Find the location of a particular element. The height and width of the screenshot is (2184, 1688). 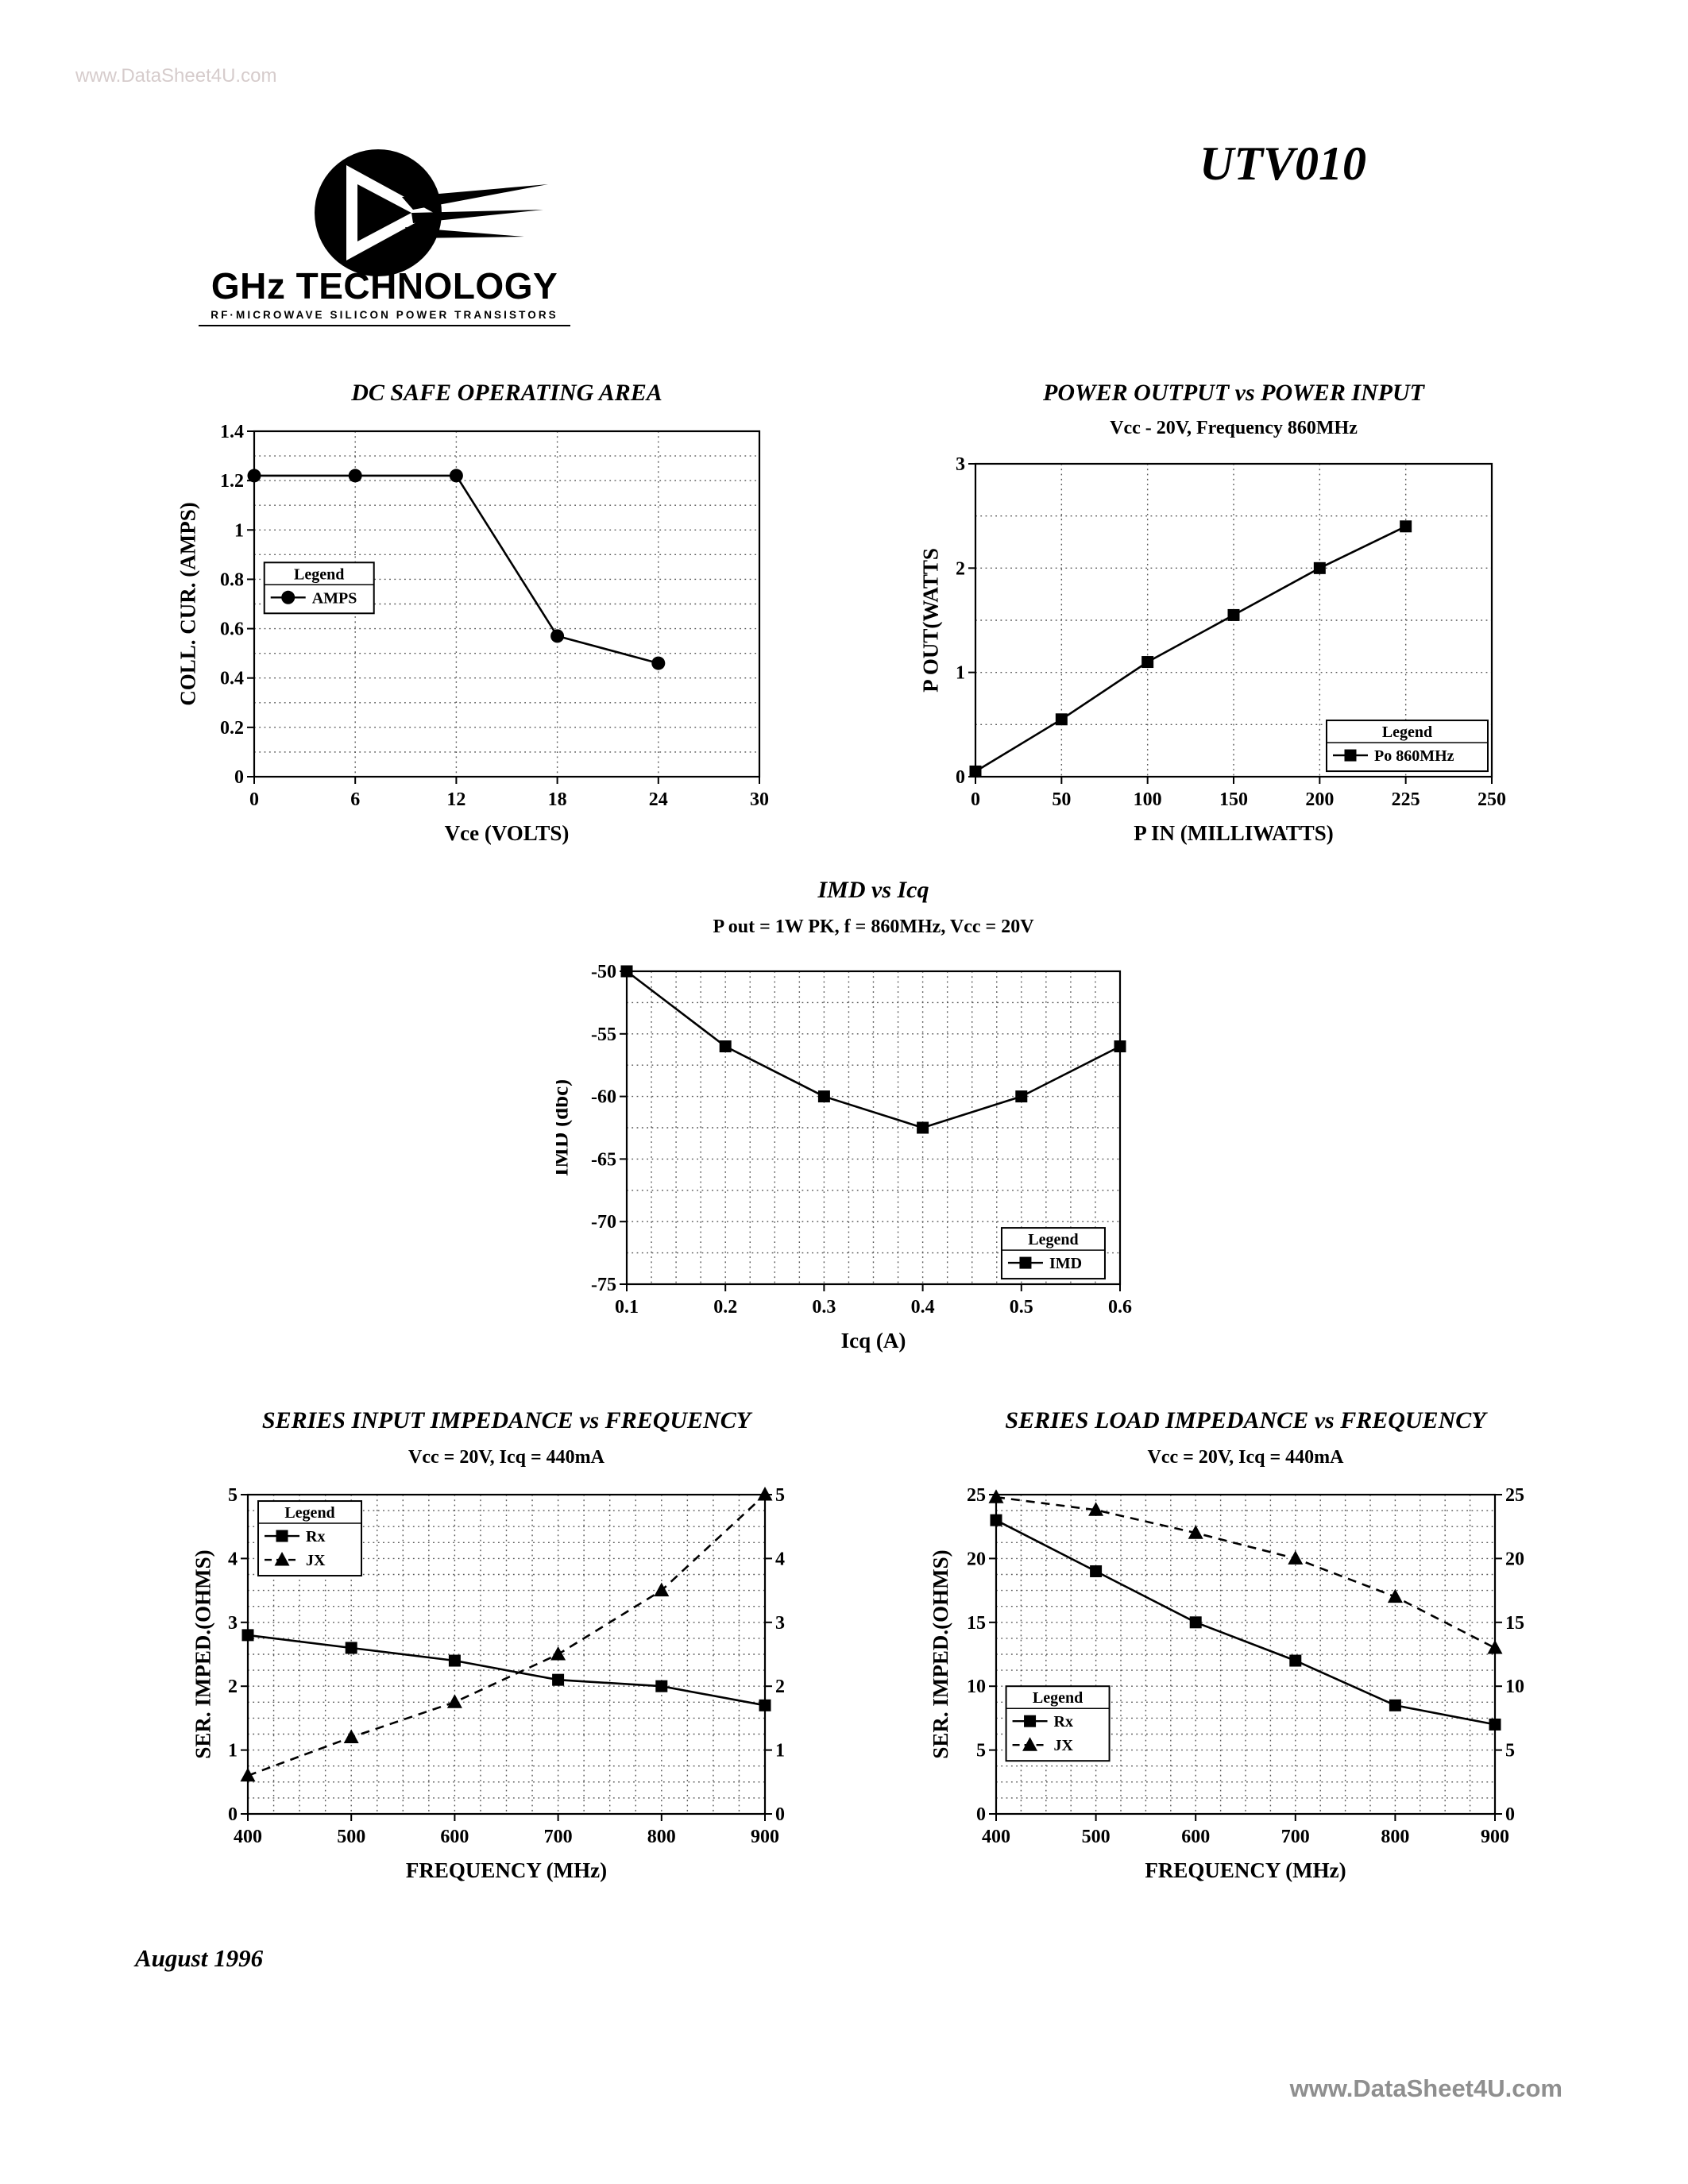

svg-text: -65 is located at coordinates (603, 1159).